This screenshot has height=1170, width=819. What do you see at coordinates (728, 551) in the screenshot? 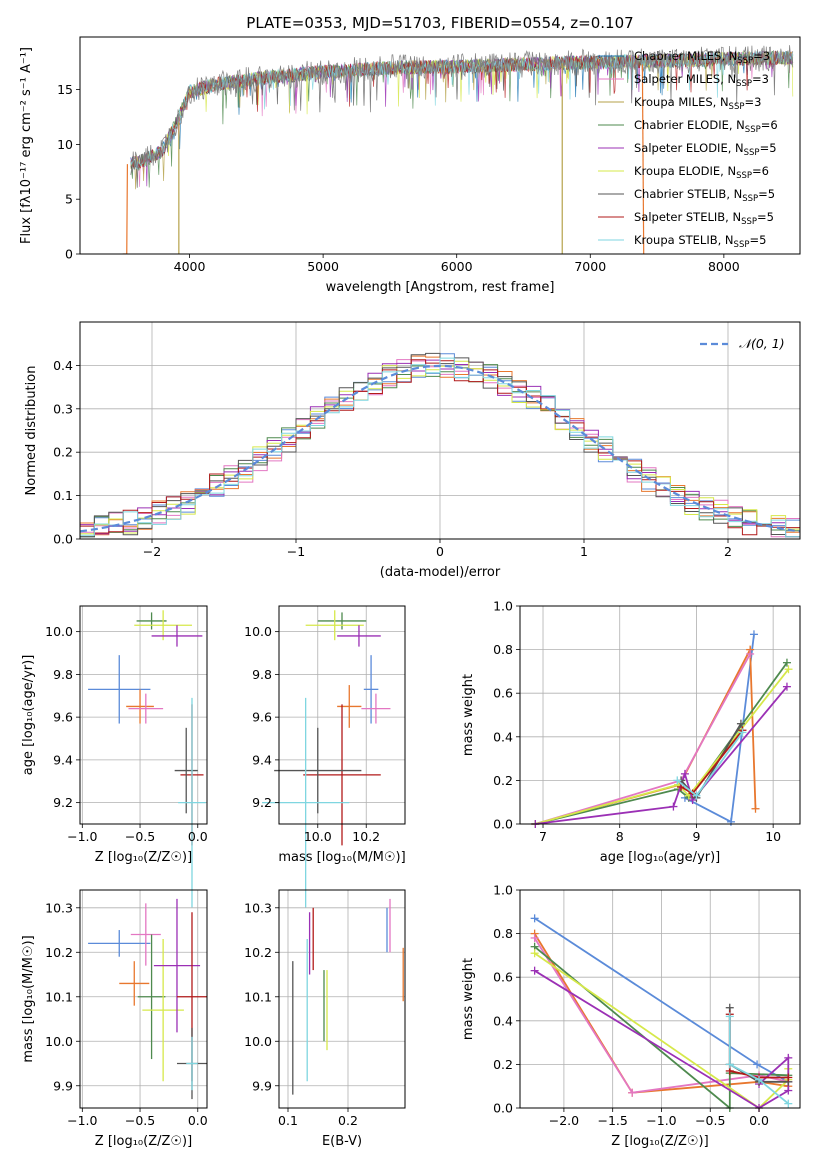
I see `x-tick-label: 2` at bounding box center [728, 551].